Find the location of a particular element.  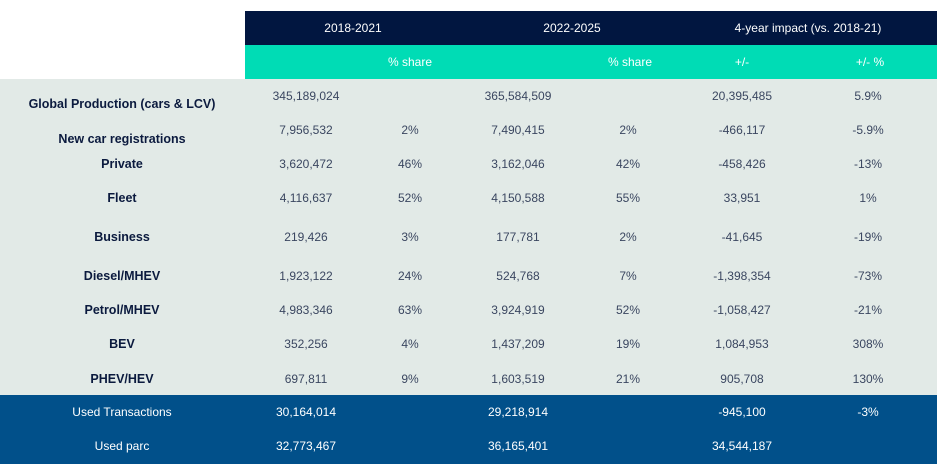

cell-dp: 130% is located at coordinates (868, 379).